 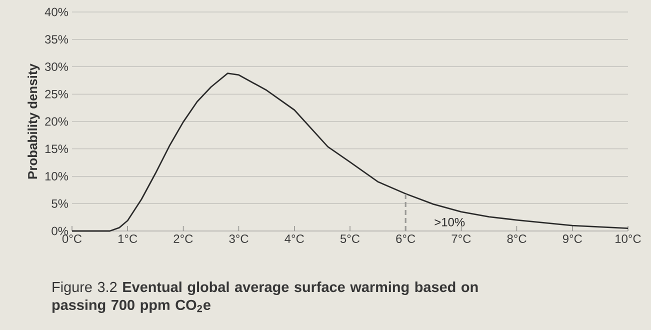 What do you see at coordinates (183, 238) in the screenshot?
I see `x-tick-label: 2°C` at bounding box center [183, 238].